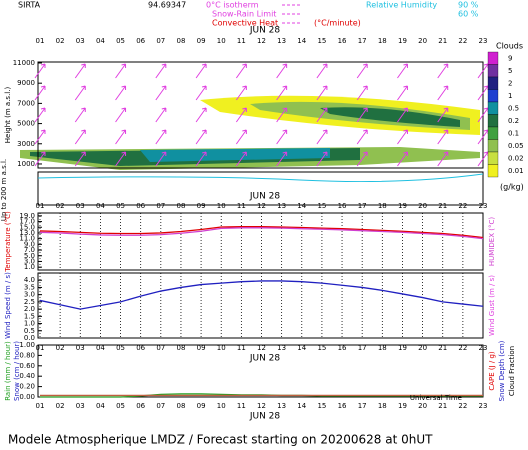 The height and width of the screenshot is (450, 528). What do you see at coordinates (468, 14) in the screenshot?
I see `rh-low: 60 %` at bounding box center [468, 14].